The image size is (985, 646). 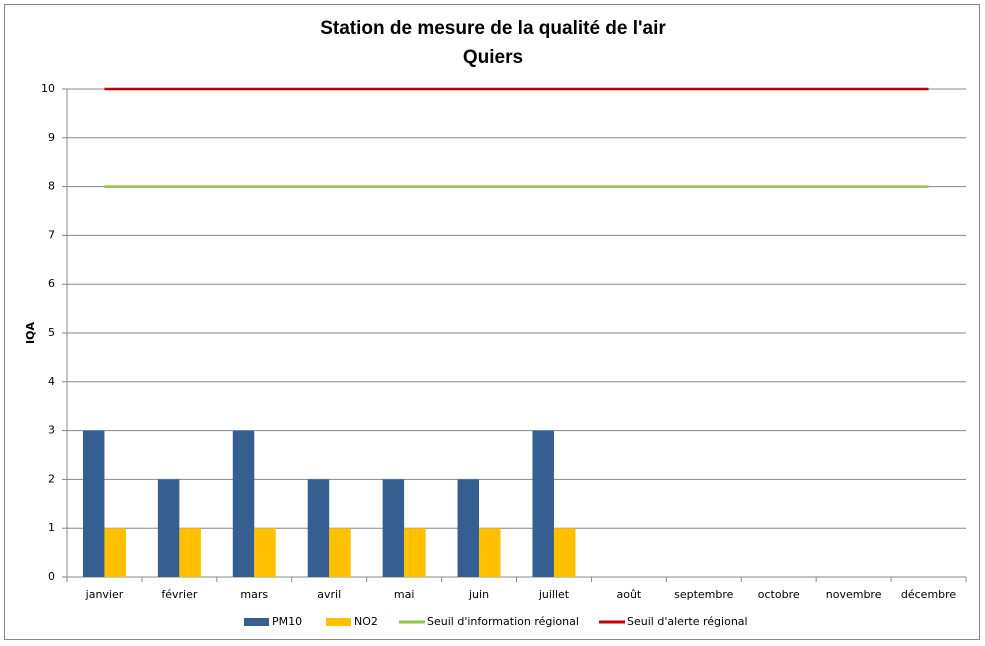 What do you see at coordinates (329, 594) in the screenshot?
I see `x-tick-label: avril` at bounding box center [329, 594].